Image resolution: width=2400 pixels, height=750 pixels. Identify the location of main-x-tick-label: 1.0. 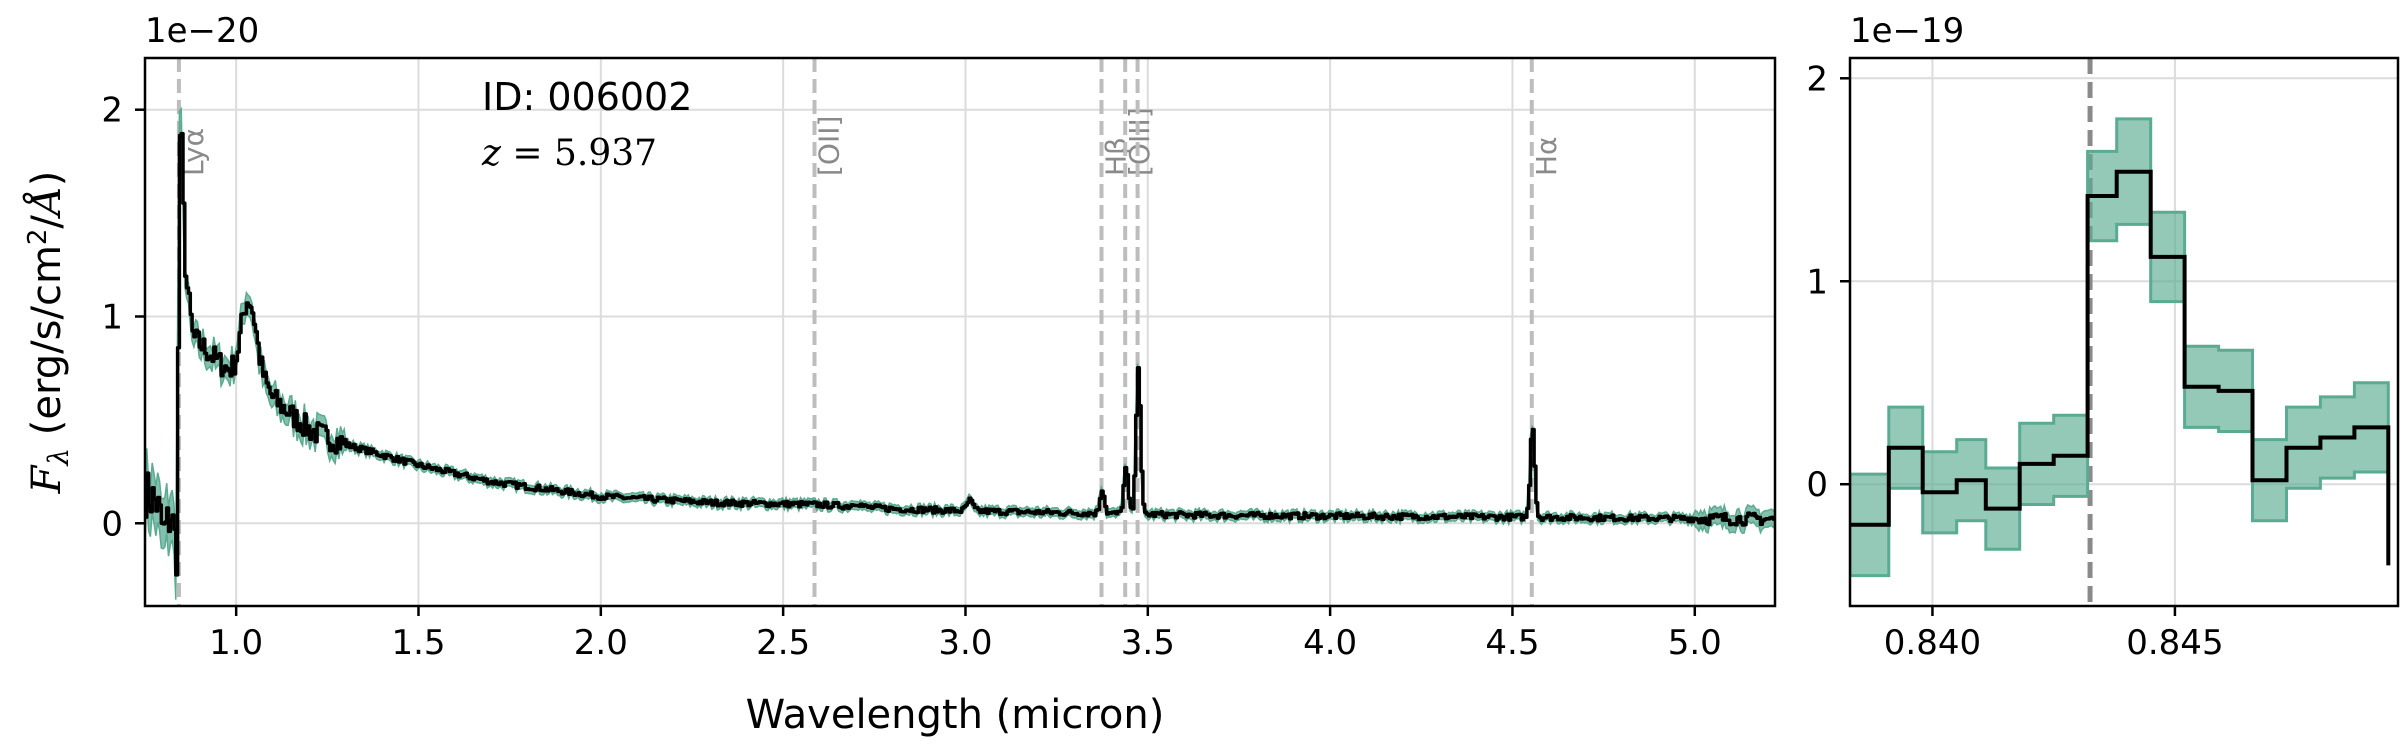
(236, 643).